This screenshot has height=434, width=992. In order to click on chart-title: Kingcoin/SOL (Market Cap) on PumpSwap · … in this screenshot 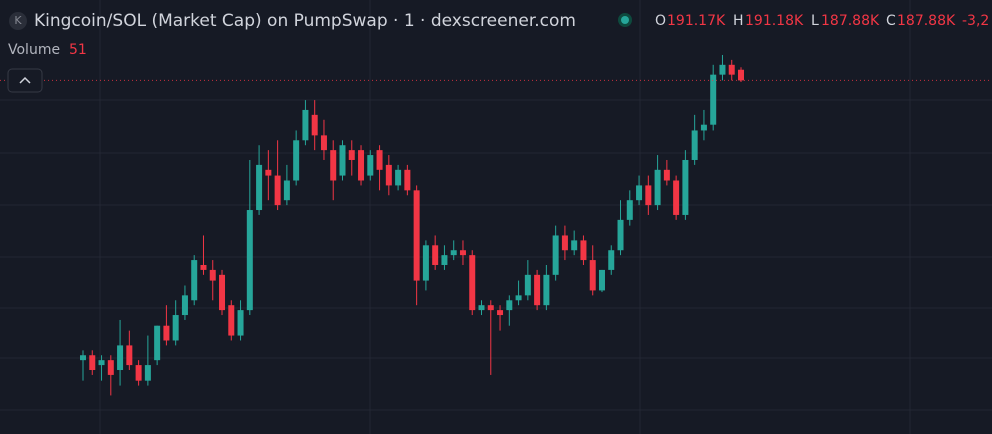, I will do `click(305, 21)`.